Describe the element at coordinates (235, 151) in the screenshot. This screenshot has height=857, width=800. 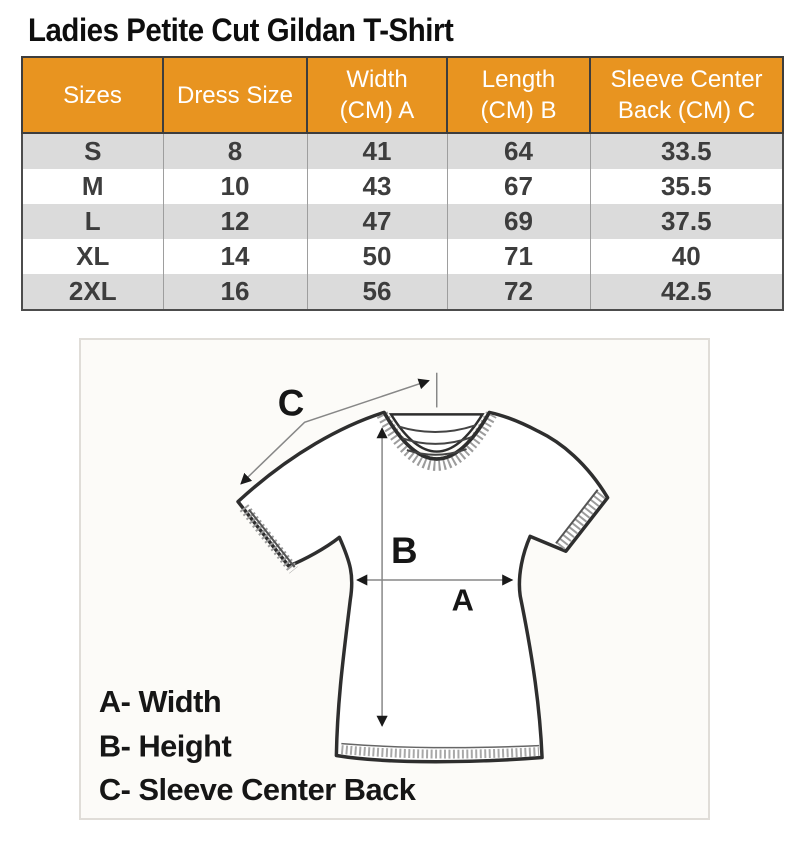
I see `table-cell: 8` at that location.